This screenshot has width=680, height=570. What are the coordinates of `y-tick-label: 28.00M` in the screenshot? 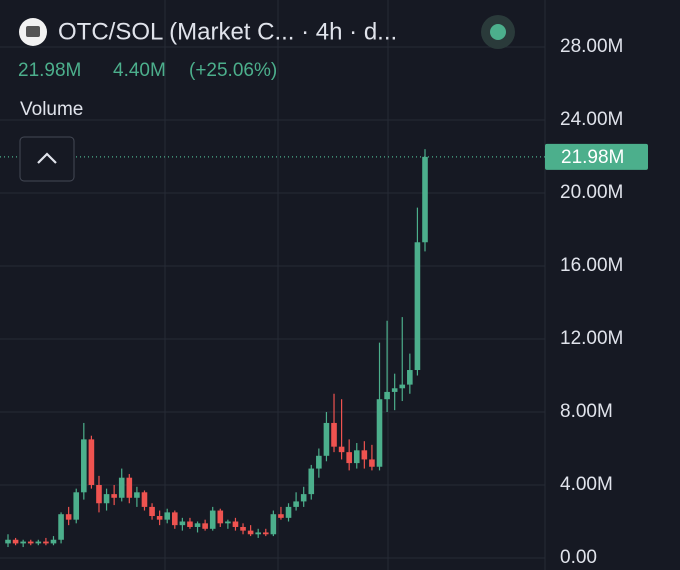 It's located at (591, 46).